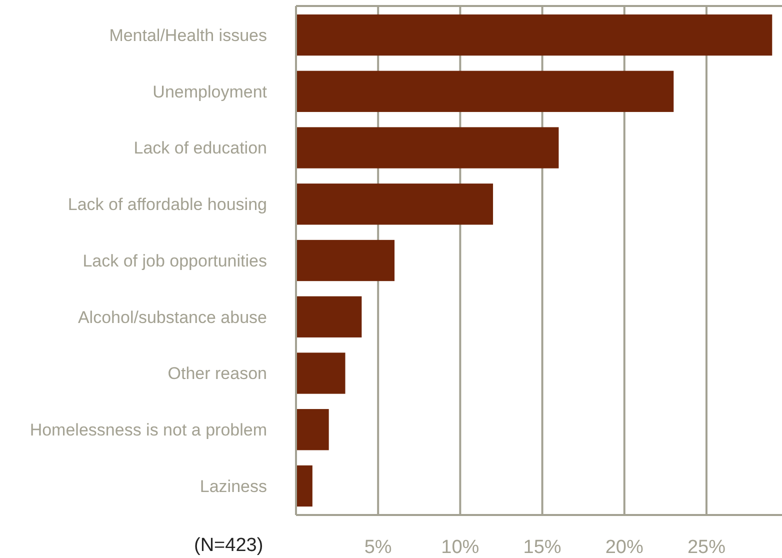 Image resolution: width=782 pixels, height=558 pixels. What do you see at coordinates (148, 430) in the screenshot?
I see `y-tick-label: Homelessness is not a problem` at bounding box center [148, 430].